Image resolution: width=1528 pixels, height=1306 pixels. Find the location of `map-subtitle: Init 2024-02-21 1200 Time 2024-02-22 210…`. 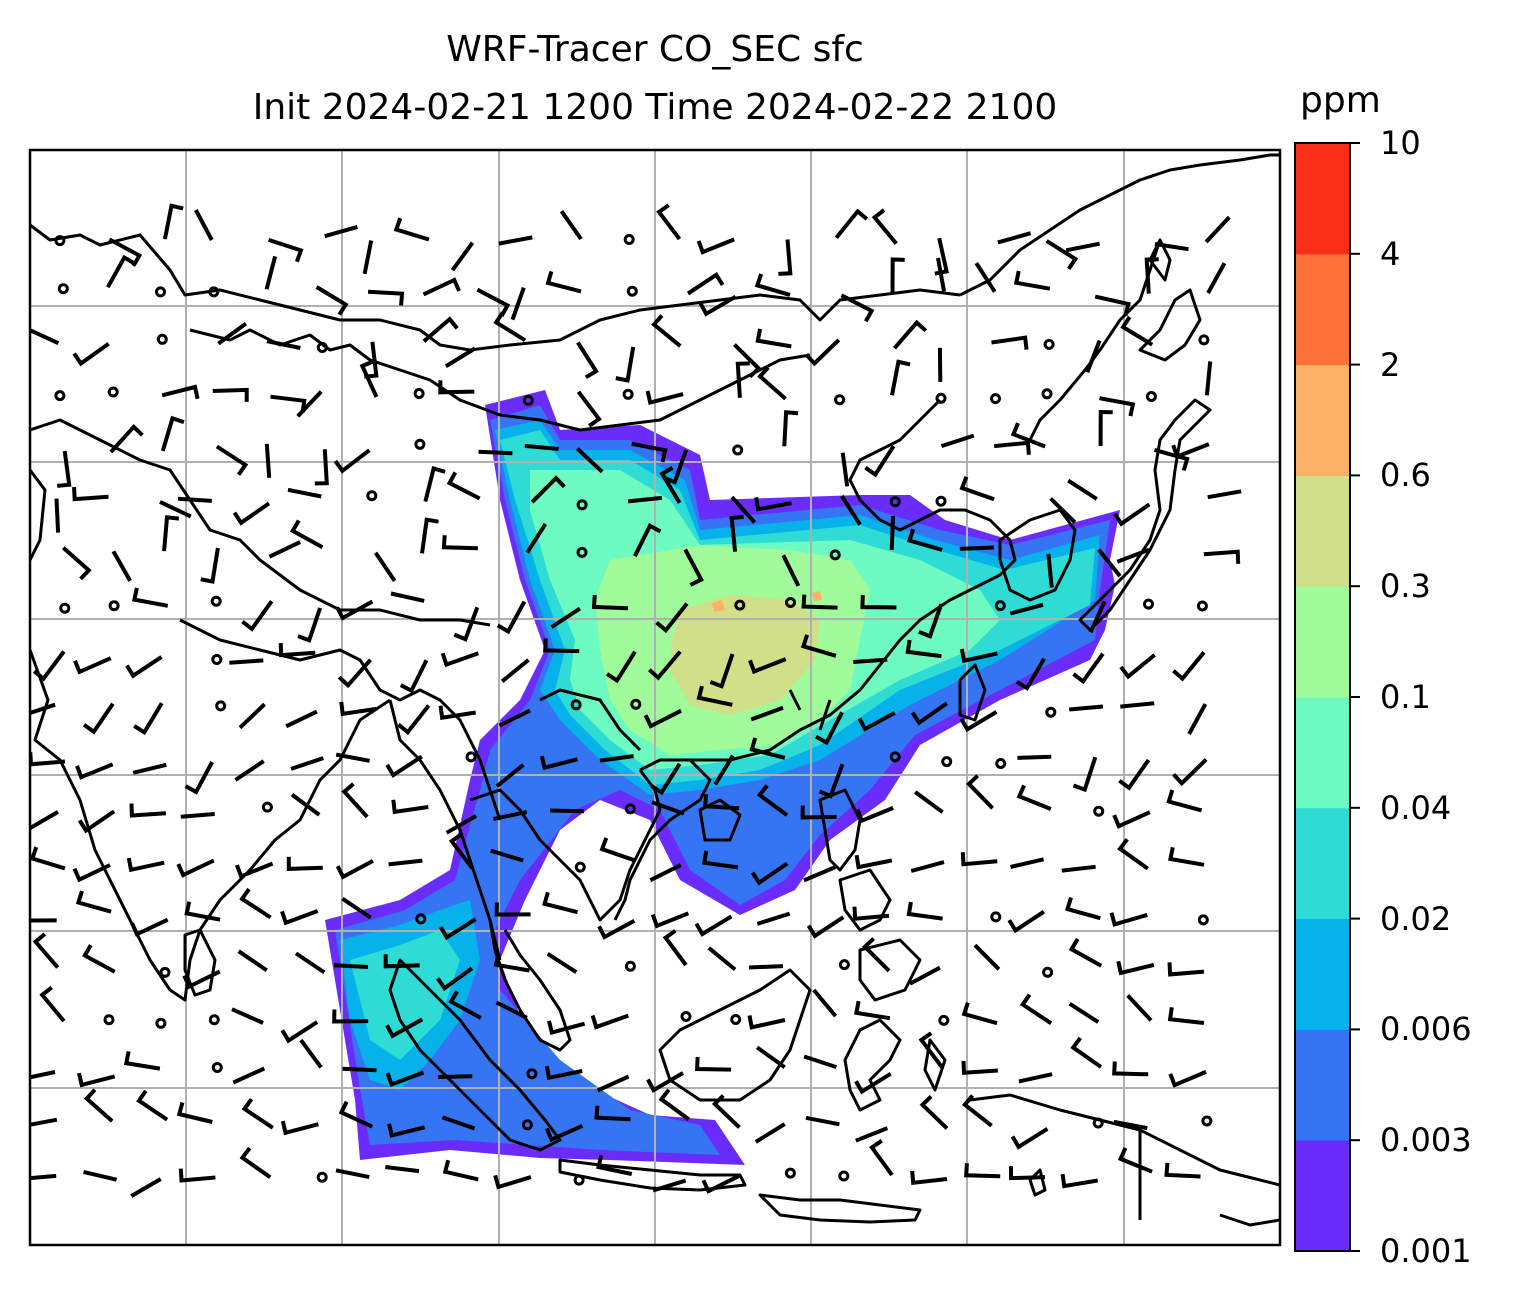

map-subtitle: Init 2024-02-21 1200 Time 2024-02-22 210… is located at coordinates (655, 107).